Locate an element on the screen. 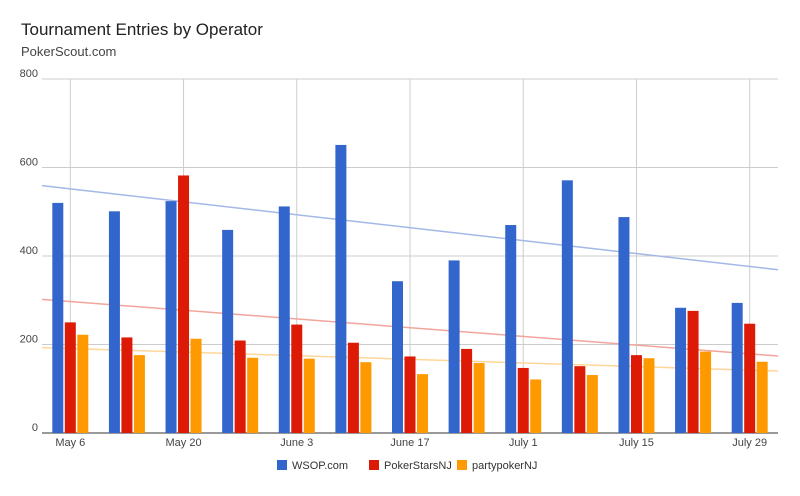  y-tick-label: 400 is located at coordinates (29, 251).